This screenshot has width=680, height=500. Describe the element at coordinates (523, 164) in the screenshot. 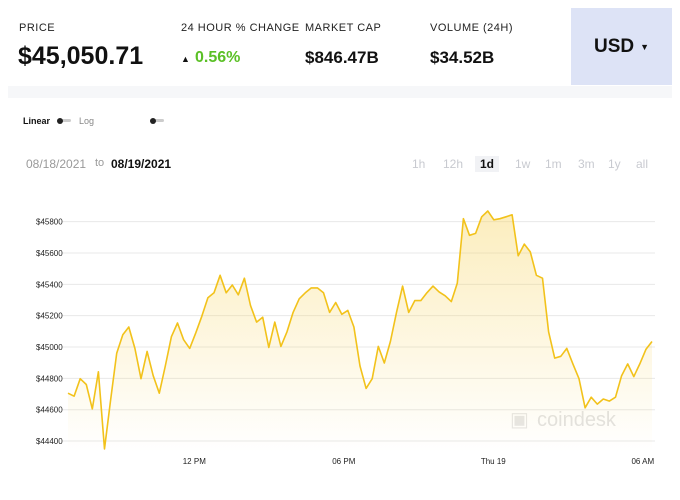

I see `timeframe-button: 1w` at that location.